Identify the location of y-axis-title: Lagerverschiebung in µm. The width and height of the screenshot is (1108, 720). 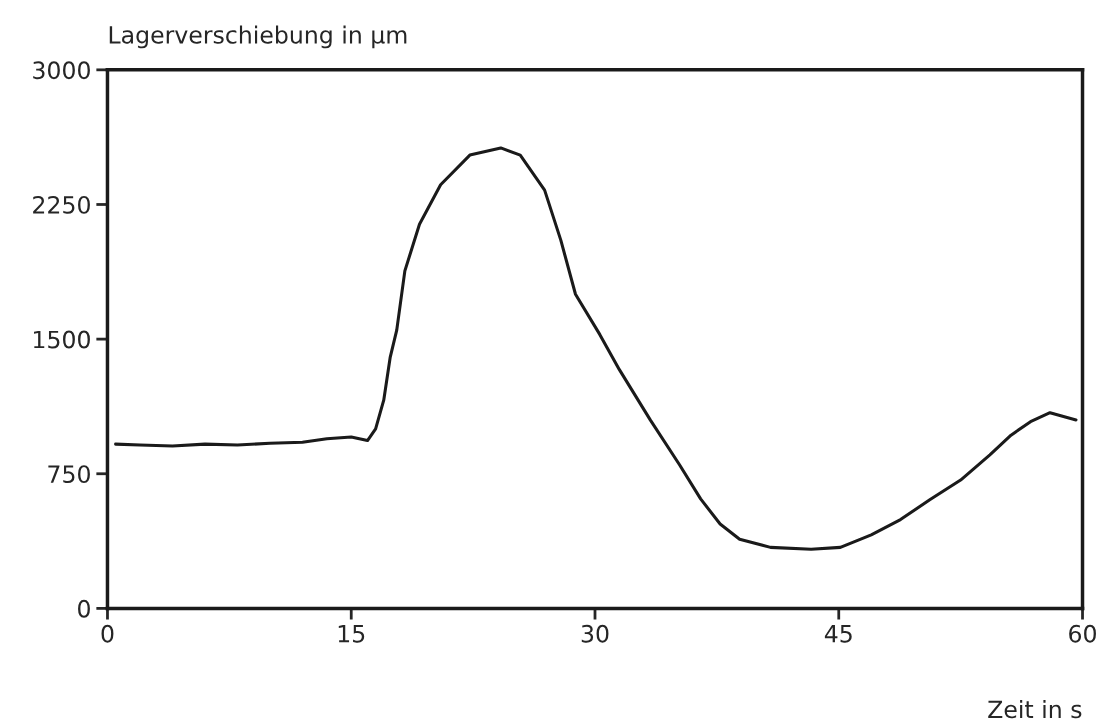
(258, 37).